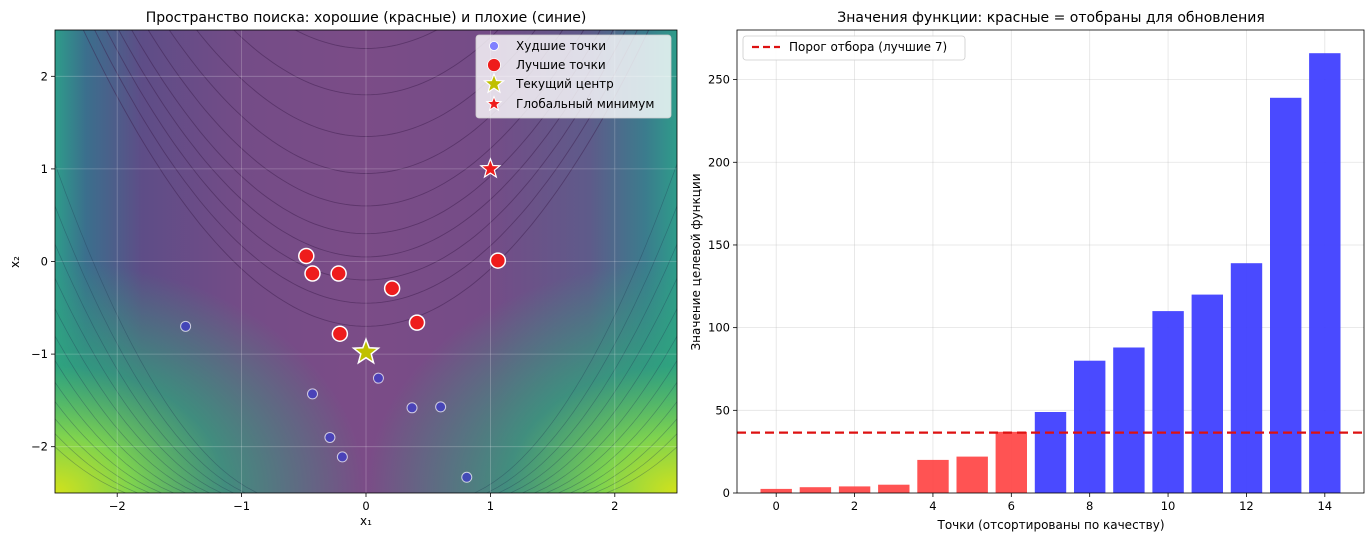 This screenshot has width=1367, height=540. Describe the element at coordinates (614, 506) in the screenshot. I see `scatter-x-tick-label: 2` at that location.